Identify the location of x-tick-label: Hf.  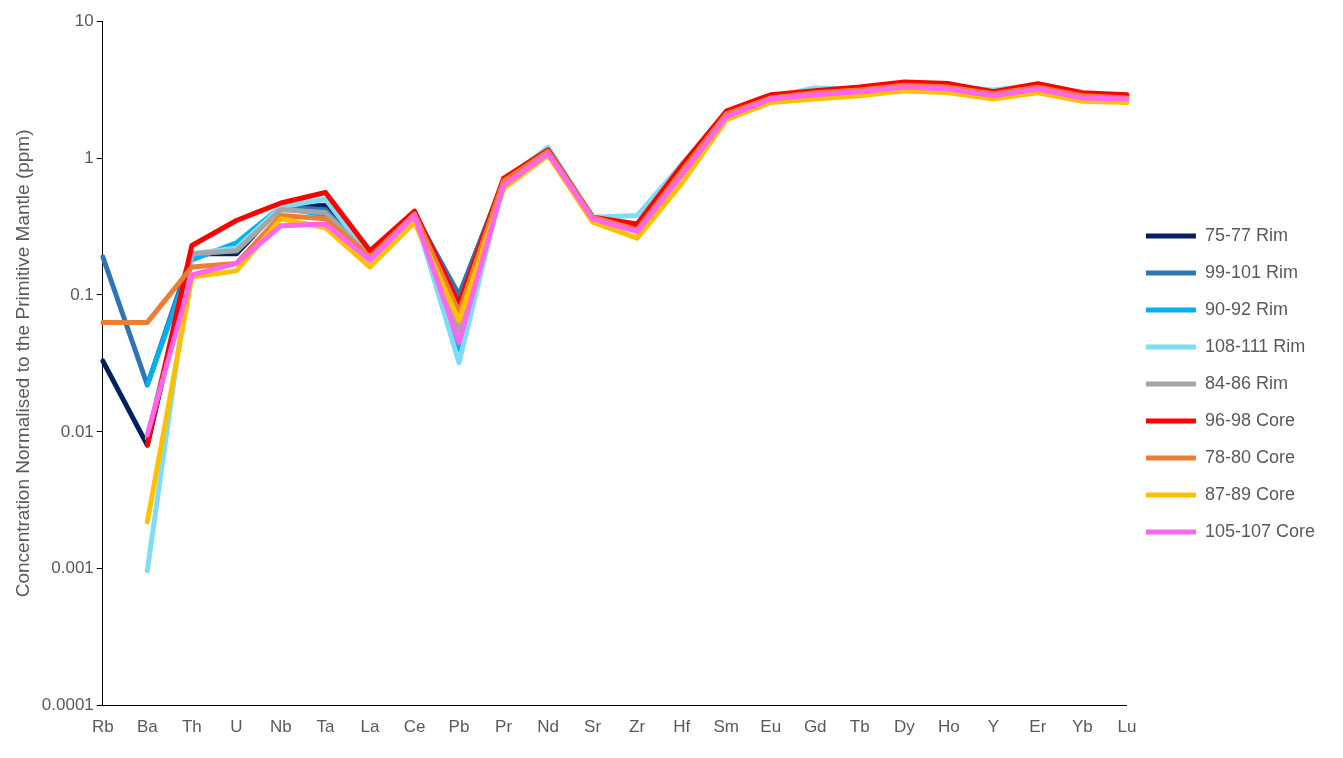
(682, 727).